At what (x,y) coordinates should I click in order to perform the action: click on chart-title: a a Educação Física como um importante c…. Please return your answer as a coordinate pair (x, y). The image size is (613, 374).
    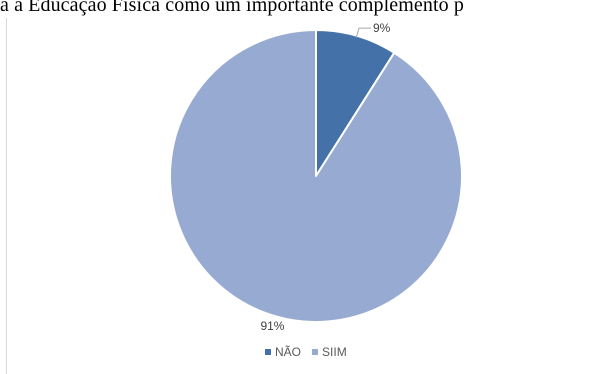
    Looking at the image, I should click on (232, 8).